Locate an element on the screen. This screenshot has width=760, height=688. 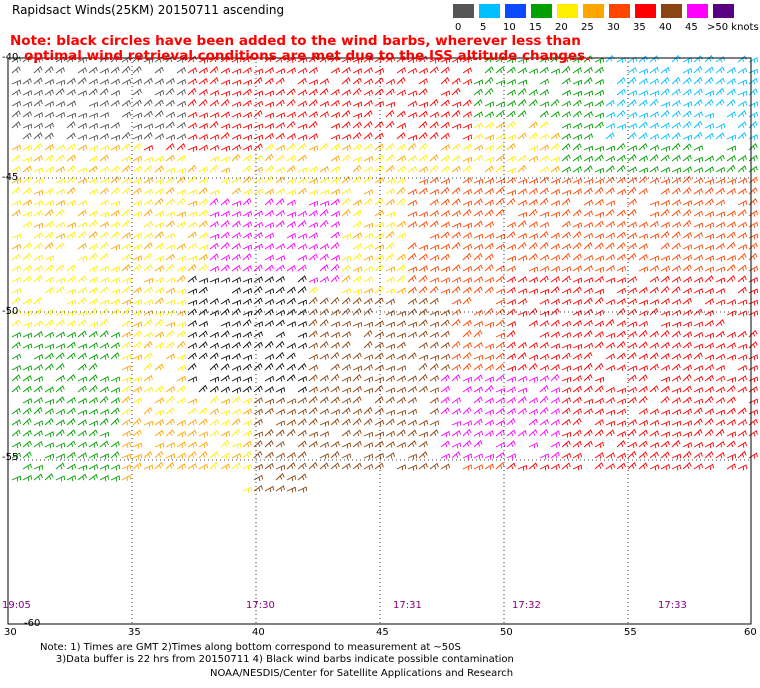
time-label: 17:32 is located at coordinates (526, 605).